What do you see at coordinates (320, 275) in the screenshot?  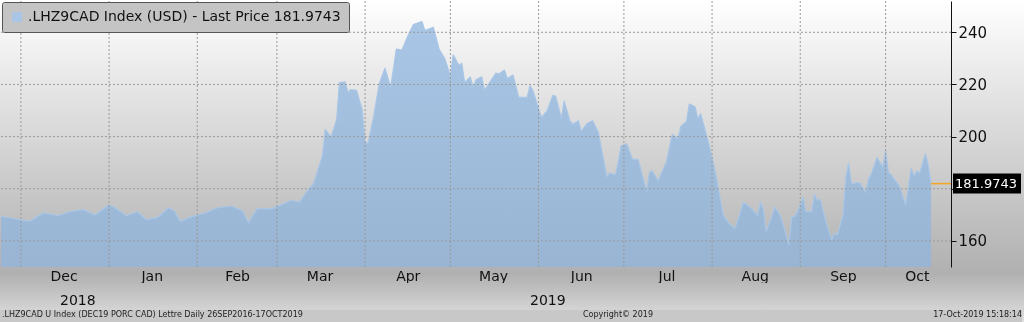 I see `x-tick-label: Mar` at bounding box center [320, 275].